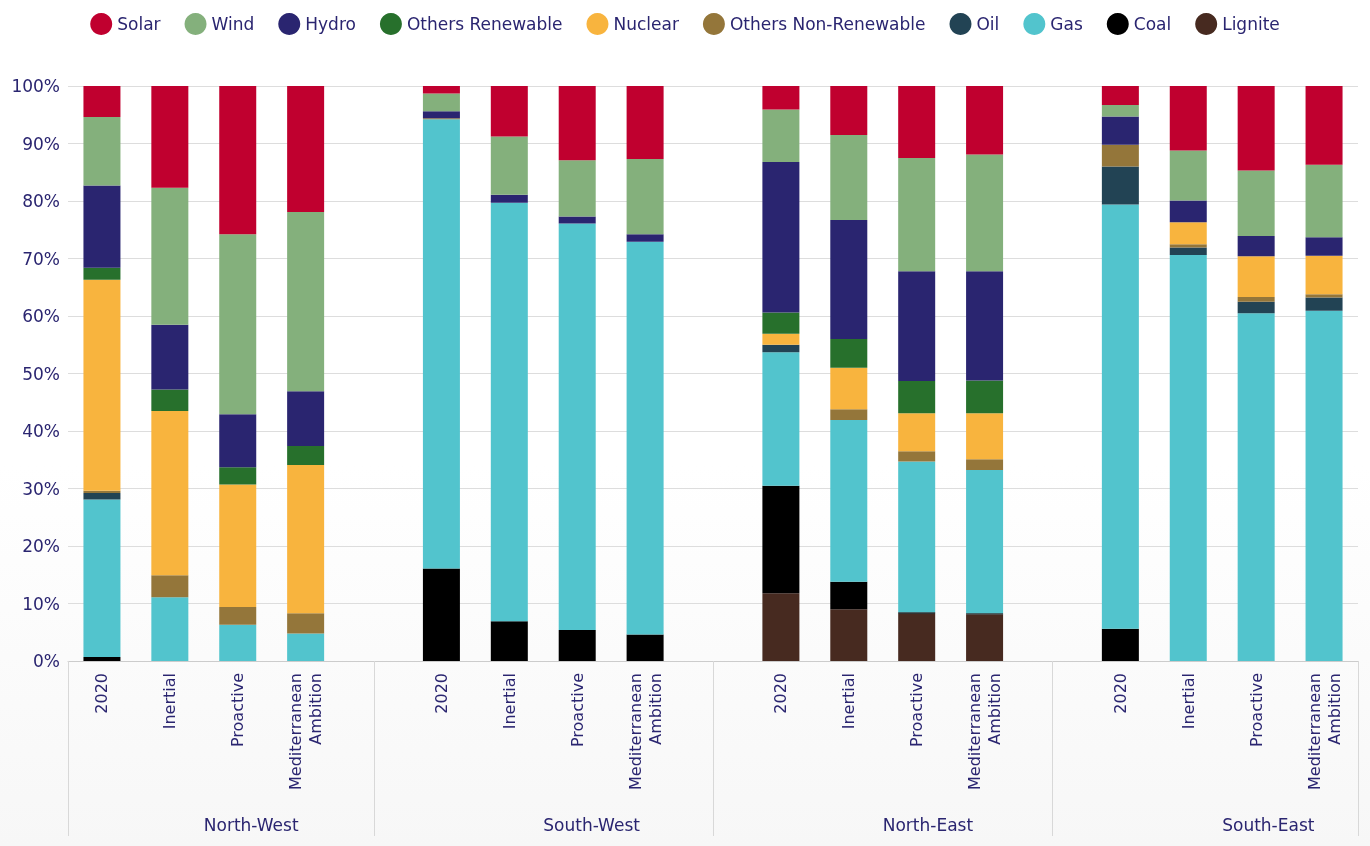  What do you see at coordinates (330, 24) in the screenshot?
I see `legend-label: Hydro` at bounding box center [330, 24].